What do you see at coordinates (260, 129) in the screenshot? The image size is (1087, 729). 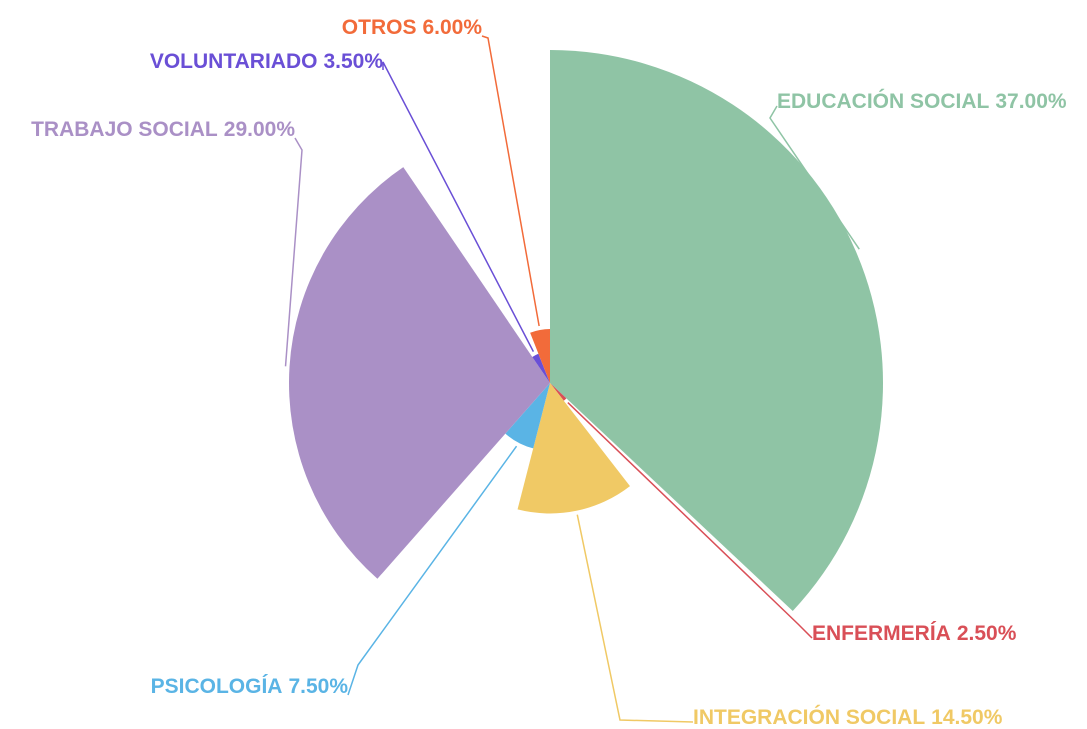 I see `value-label: 29.00%` at bounding box center [260, 129].